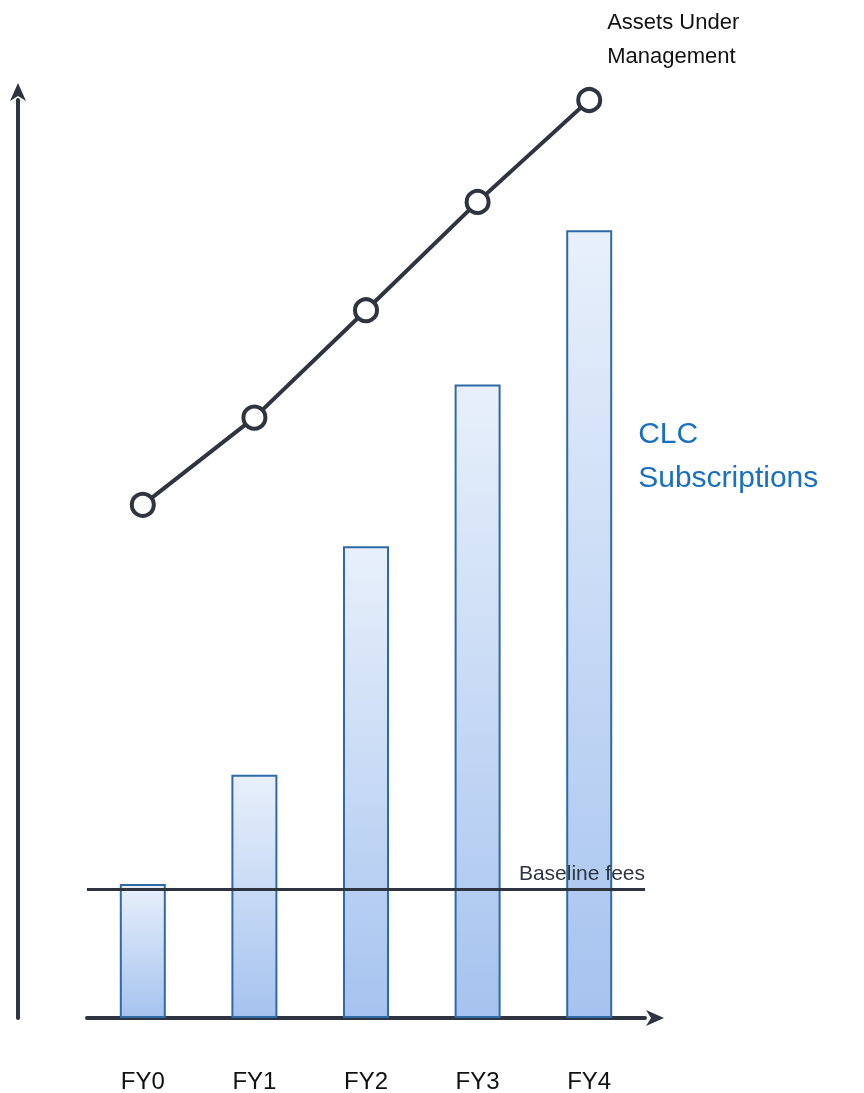 The image size is (864, 1093). I want to click on series-label: CLC Subscriptions, so click(728, 454).